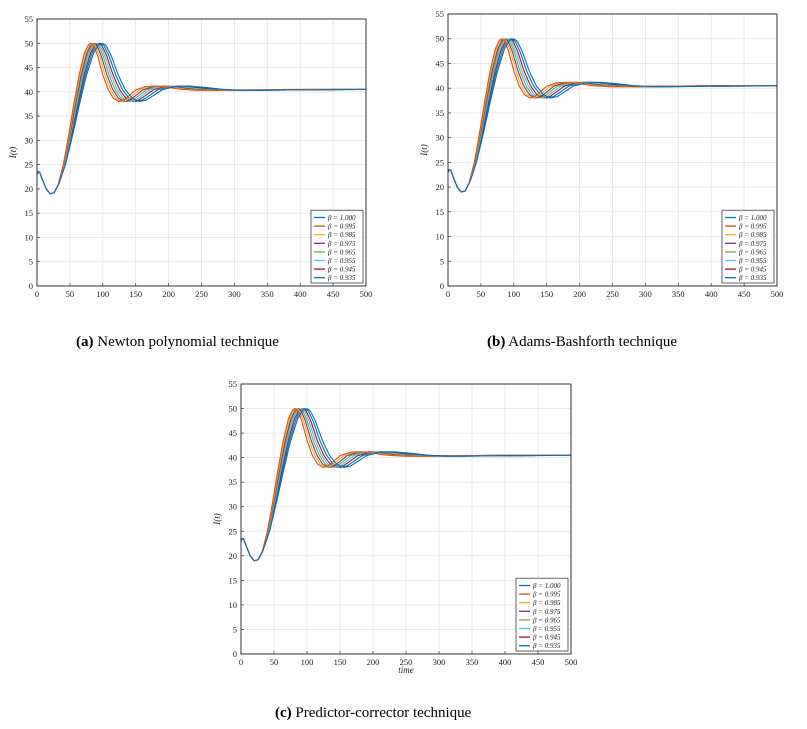 Image resolution: width=807 pixels, height=729 pixels. Describe the element at coordinates (341, 244) in the screenshot. I see `chart-a-legend-label: β = 0.975` at that location.